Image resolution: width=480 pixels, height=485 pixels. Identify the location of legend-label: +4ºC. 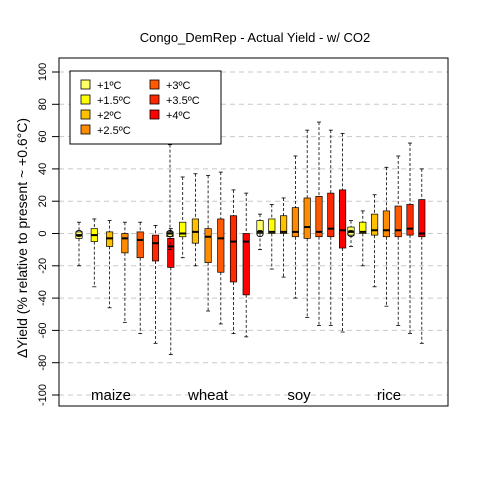
(178, 116).